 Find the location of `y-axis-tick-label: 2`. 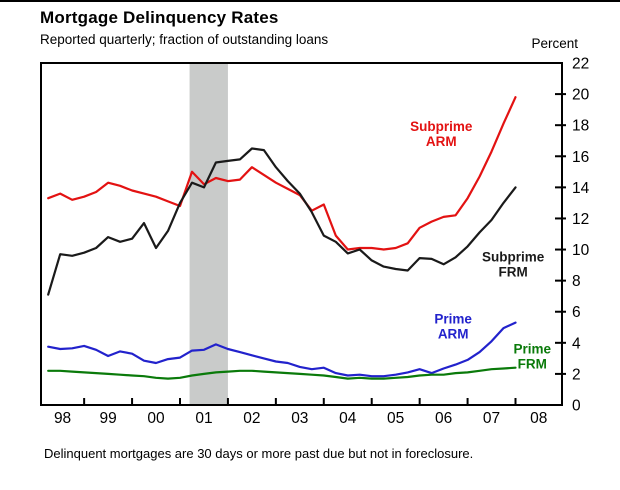

y-axis-tick-label: 2 is located at coordinates (576, 374).